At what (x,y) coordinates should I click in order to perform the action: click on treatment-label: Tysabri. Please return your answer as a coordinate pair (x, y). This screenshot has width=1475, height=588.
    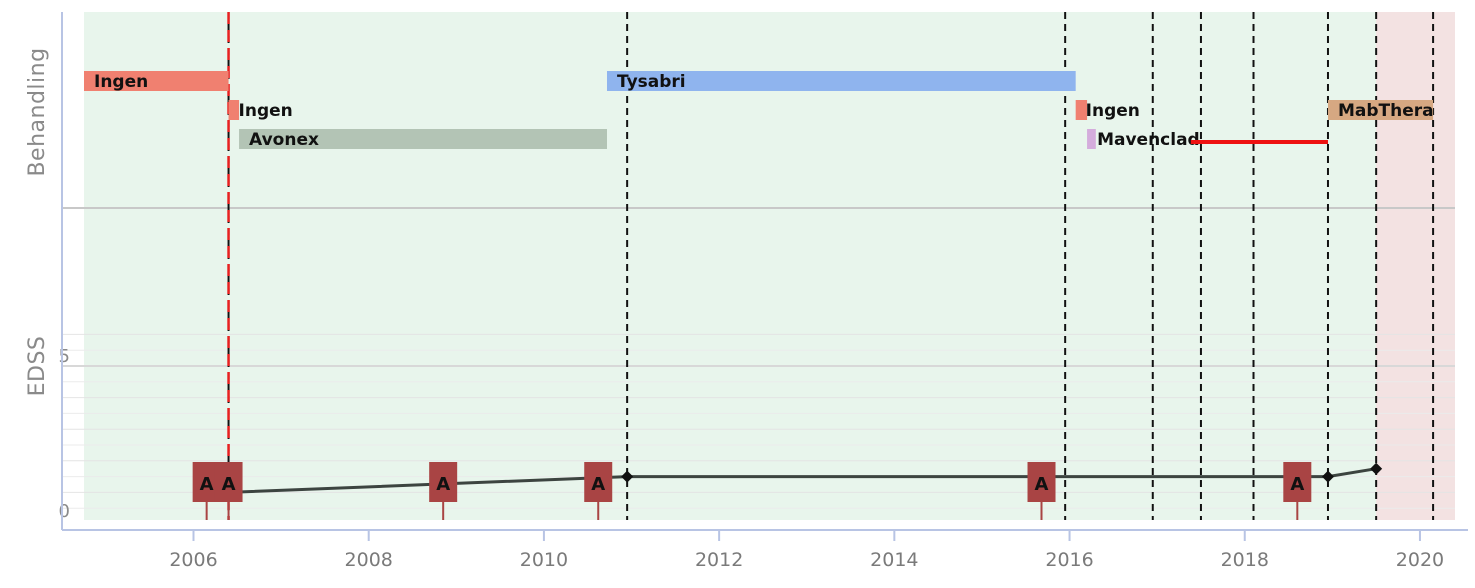
    Looking at the image, I should click on (651, 82).